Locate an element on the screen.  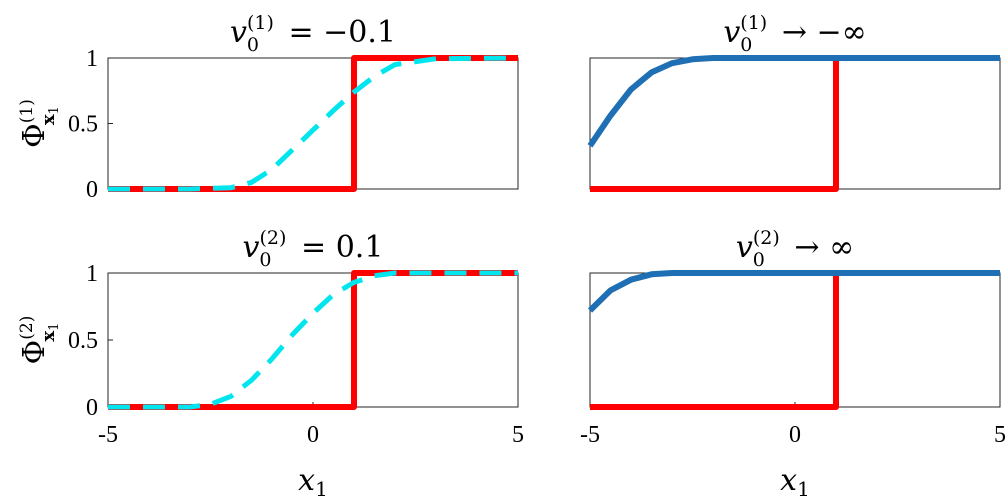
subplot-title: v(2) 0 = 0.1 is located at coordinates (313, 249).